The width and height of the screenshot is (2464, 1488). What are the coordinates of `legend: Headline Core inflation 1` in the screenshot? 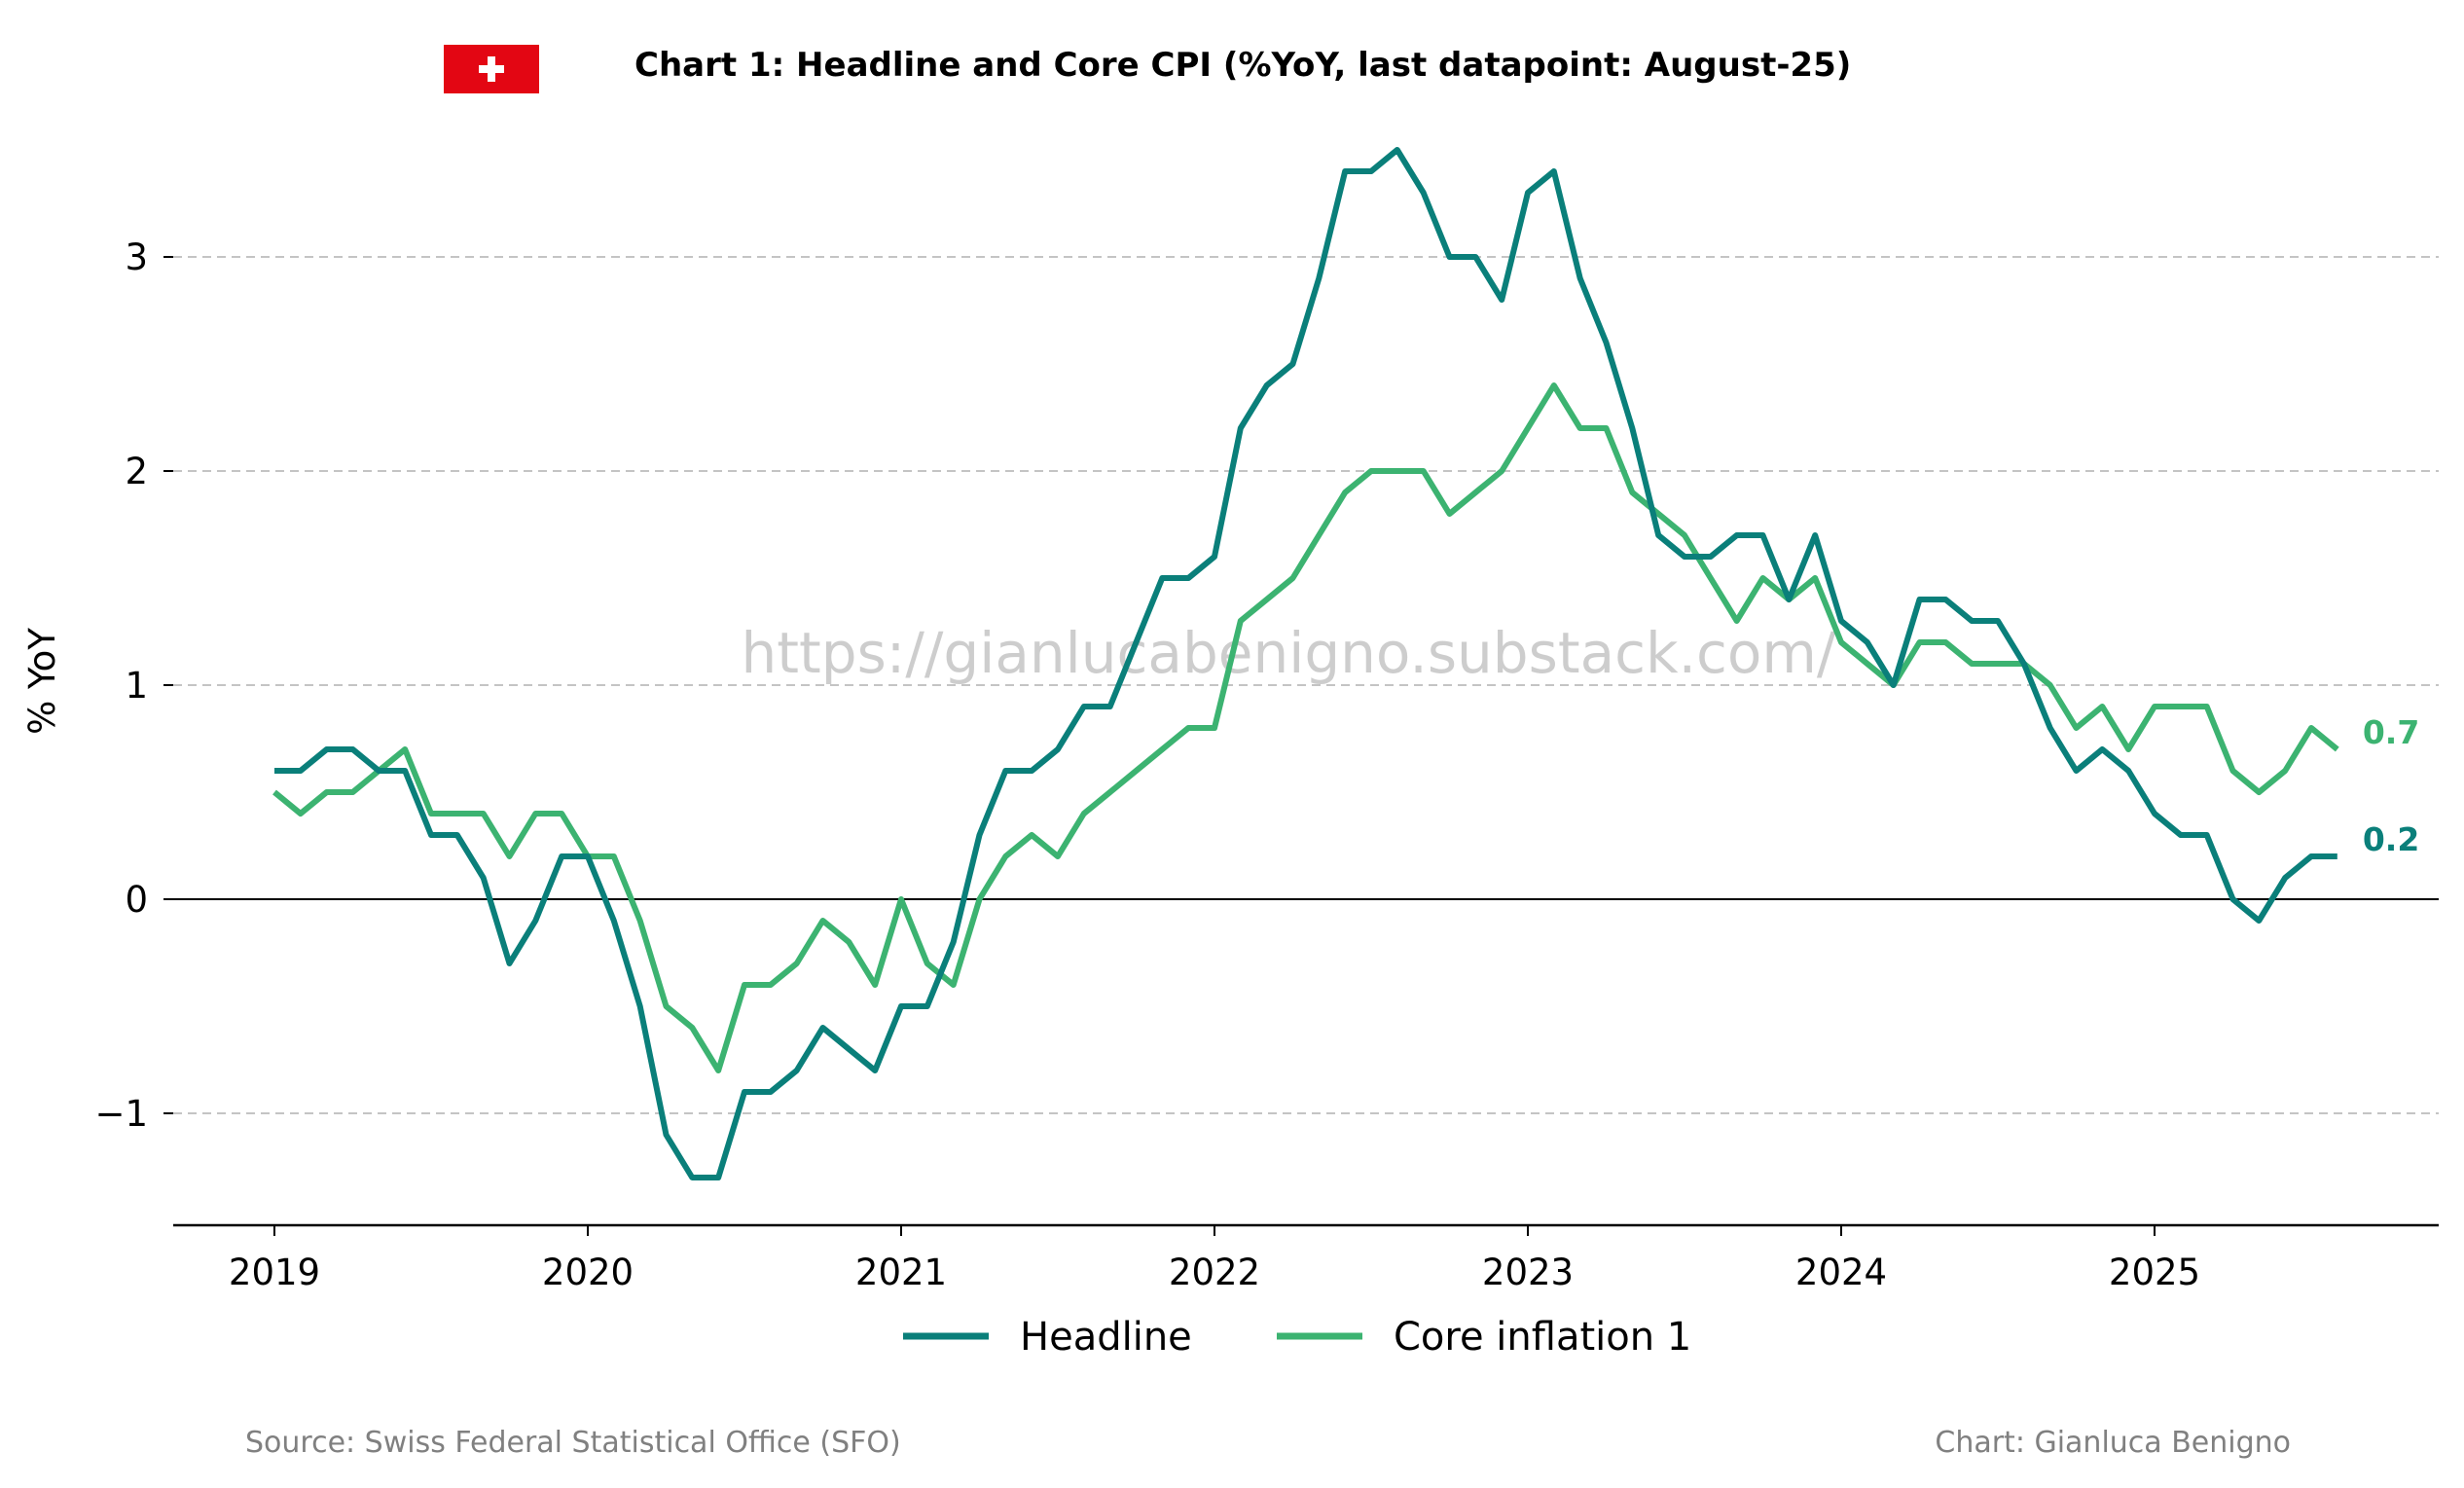 It's located at (1297, 1338).